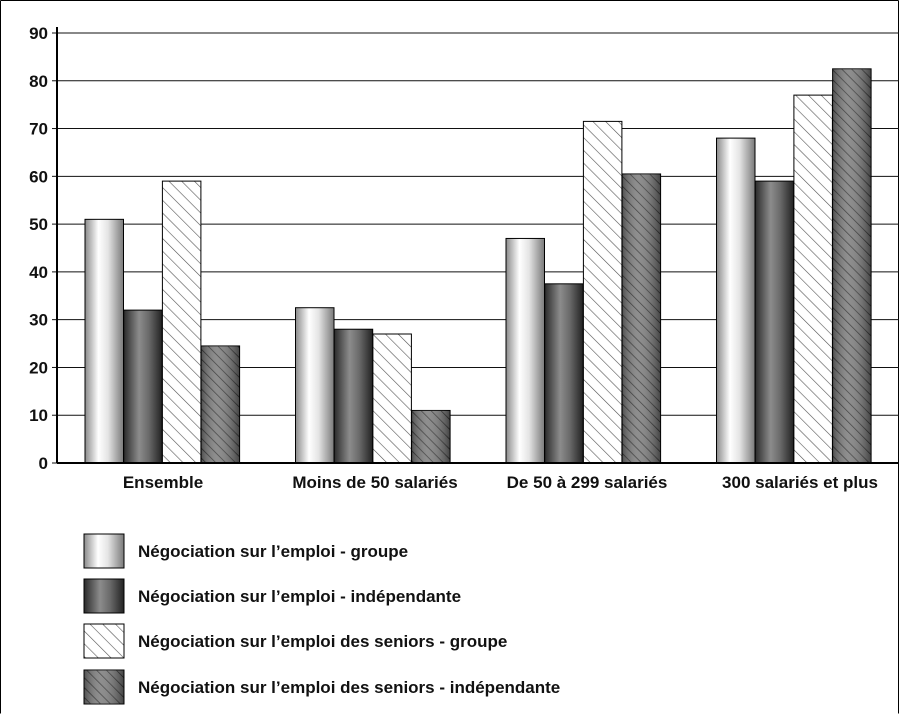 This screenshot has width=899, height=714. I want to click on y-tick-label: 20, so click(38, 367).